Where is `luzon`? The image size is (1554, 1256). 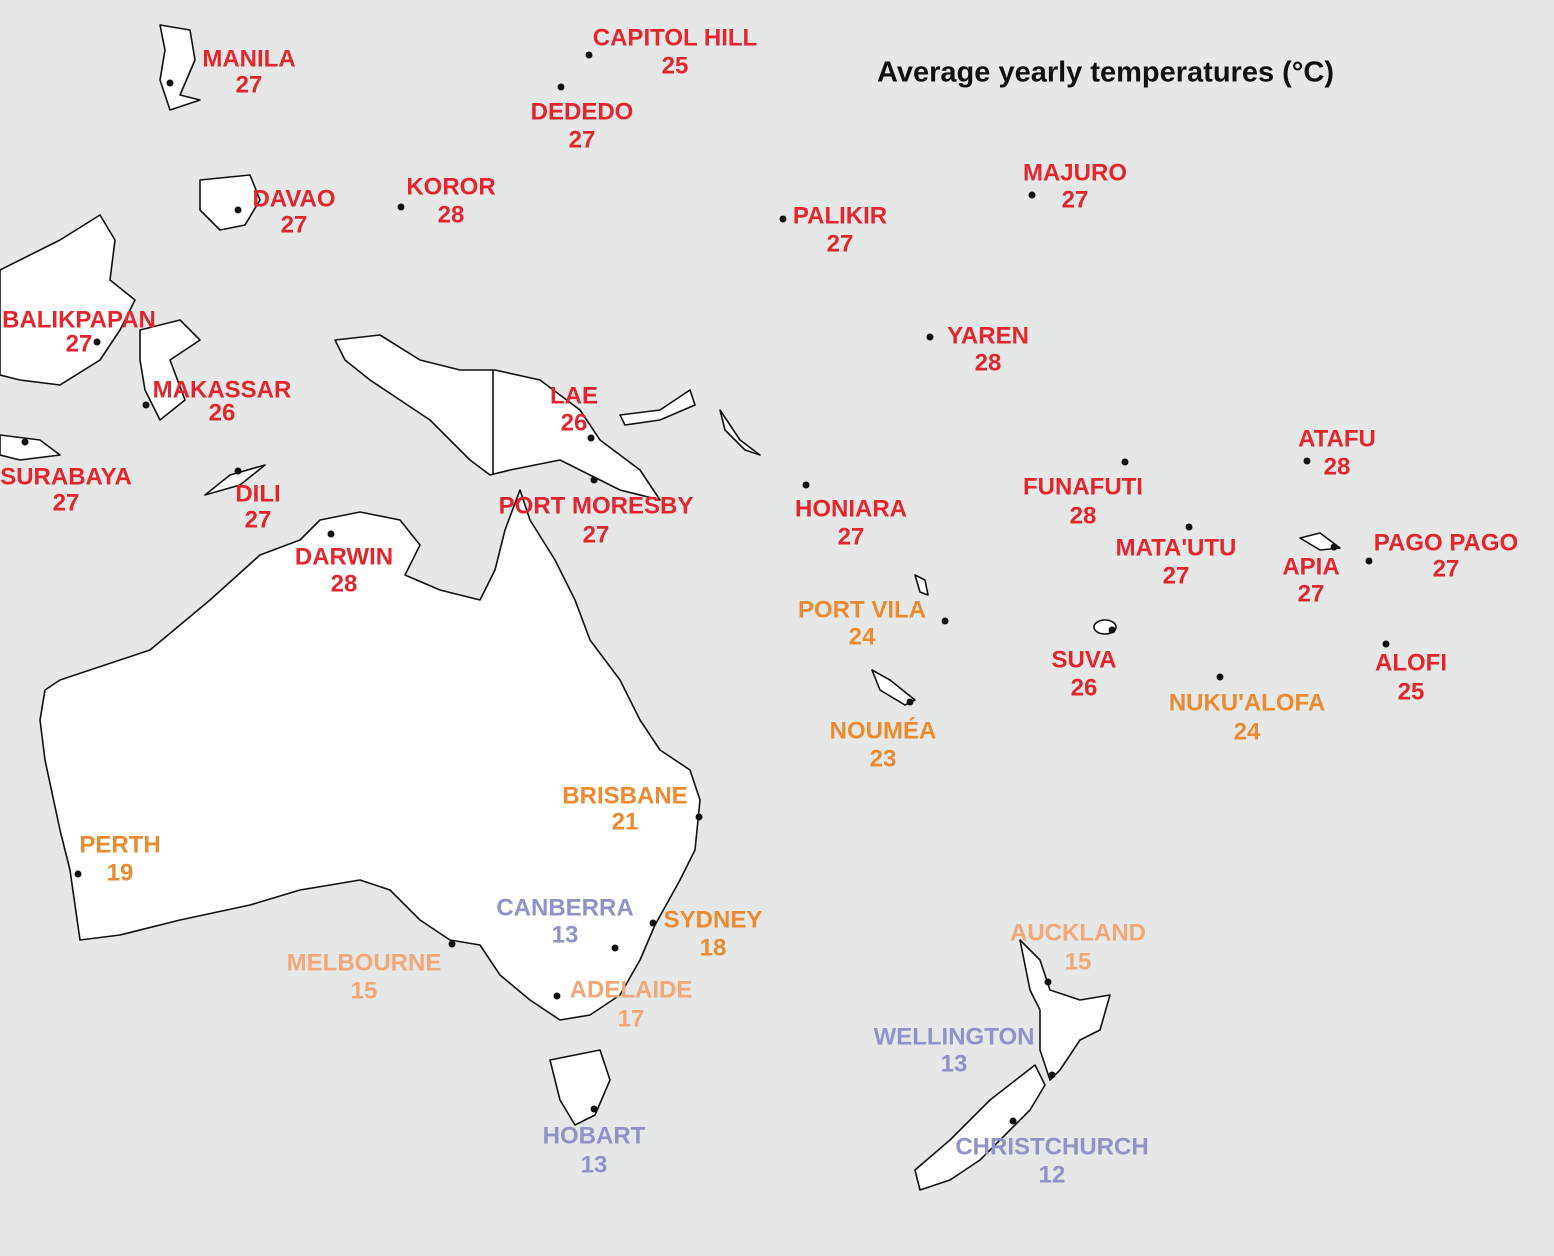 luzon is located at coordinates (180, 67).